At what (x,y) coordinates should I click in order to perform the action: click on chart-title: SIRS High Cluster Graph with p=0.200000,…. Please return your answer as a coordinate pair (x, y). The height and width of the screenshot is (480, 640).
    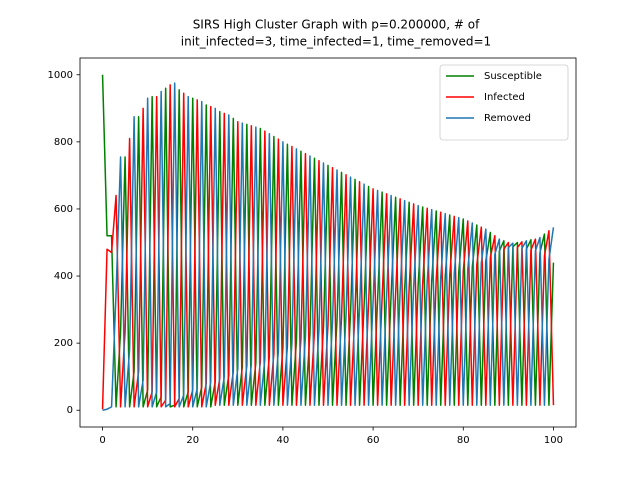
    Looking at the image, I should click on (336, 25).